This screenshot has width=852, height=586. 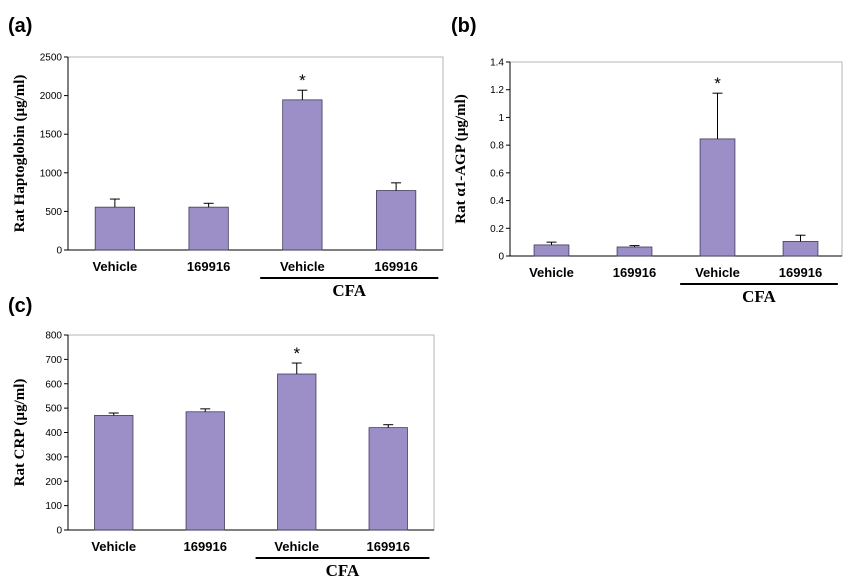 I want to click on y-axis-title: Rat Haptoglobin (µg/ml), so click(x=20, y=154).